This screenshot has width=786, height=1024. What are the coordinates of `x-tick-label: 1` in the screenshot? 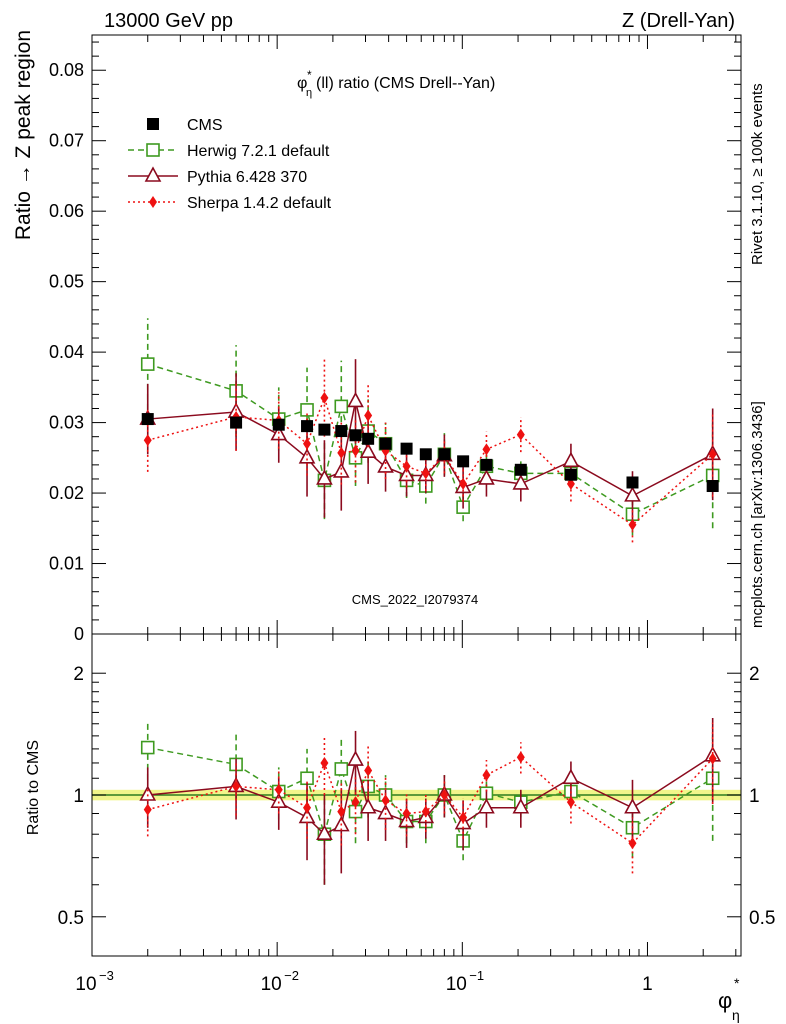 It's located at (647, 984).